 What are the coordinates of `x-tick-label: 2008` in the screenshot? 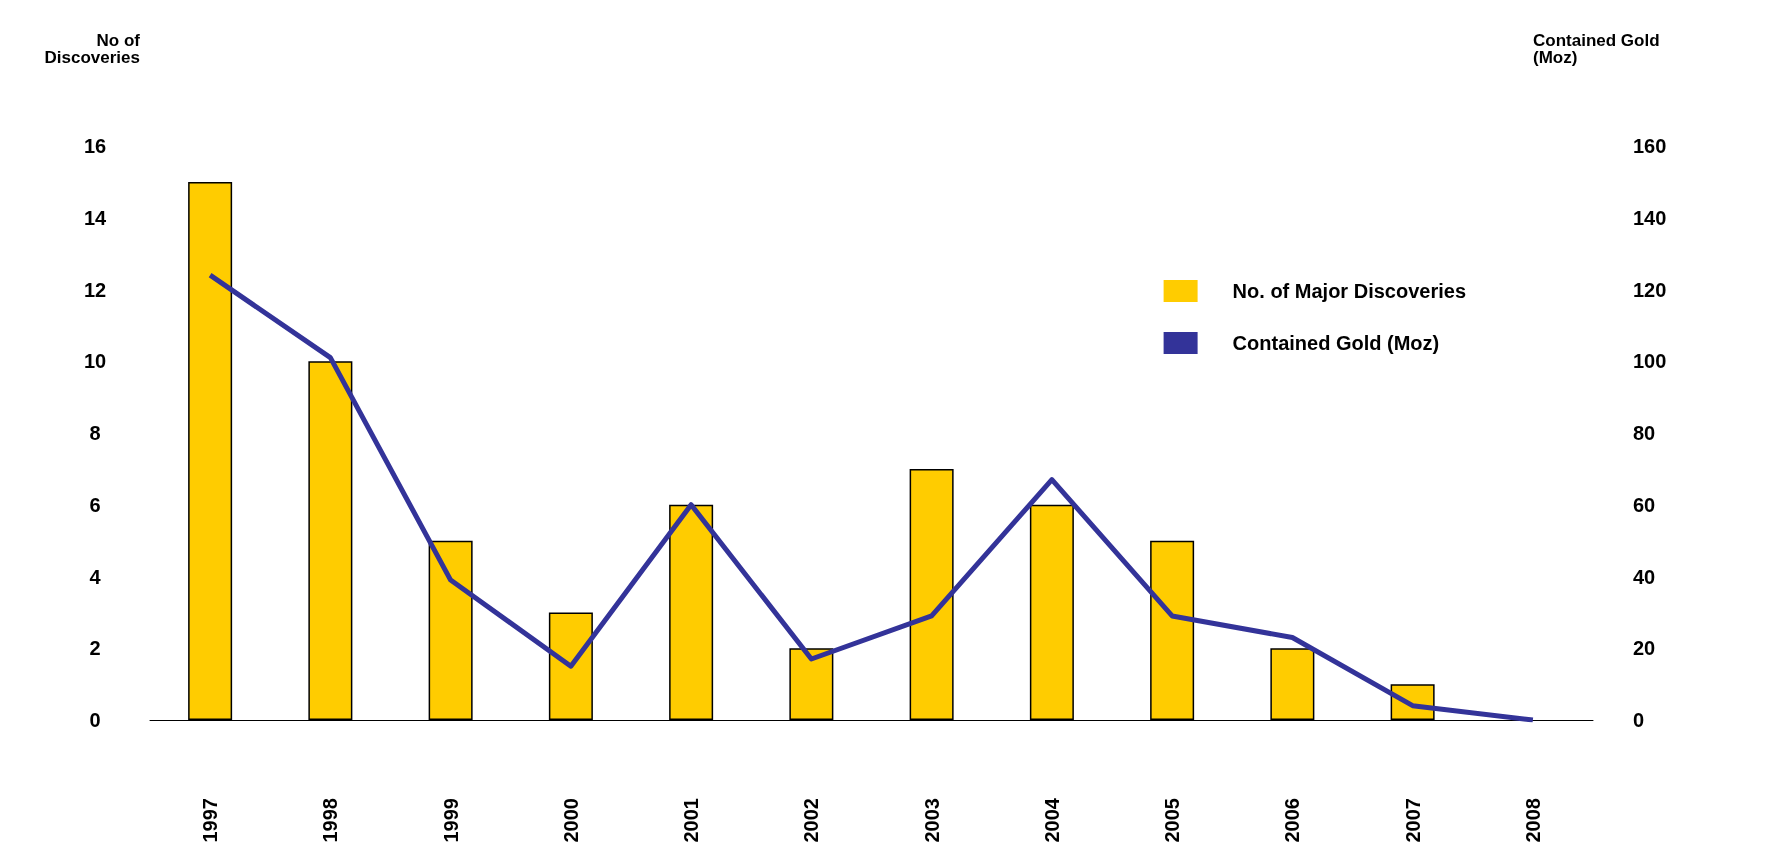 It's located at (1532, 820).